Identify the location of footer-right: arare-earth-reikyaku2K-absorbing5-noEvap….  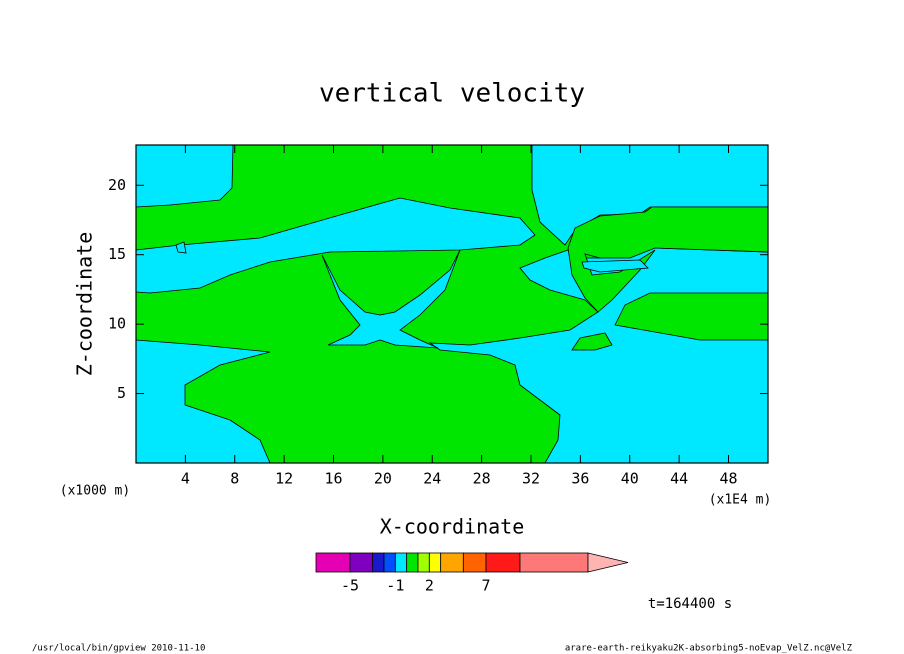
(709, 649).